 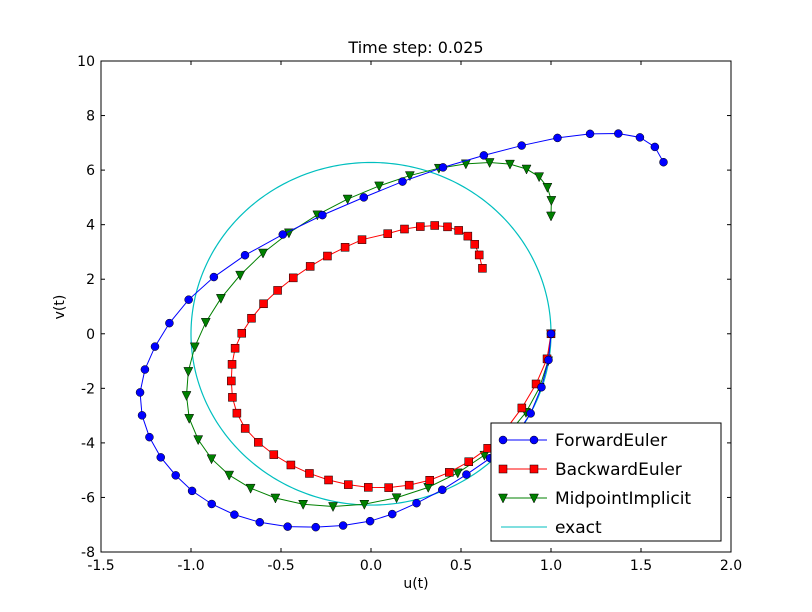 I want to click on legend-frame, so click(x=606, y=482).